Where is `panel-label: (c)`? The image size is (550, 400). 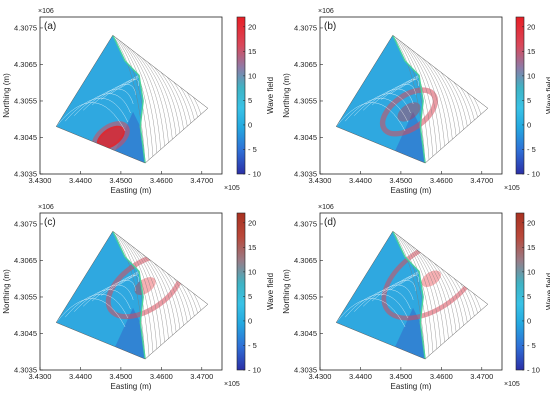 panel-label: (c) is located at coordinates (50, 222).